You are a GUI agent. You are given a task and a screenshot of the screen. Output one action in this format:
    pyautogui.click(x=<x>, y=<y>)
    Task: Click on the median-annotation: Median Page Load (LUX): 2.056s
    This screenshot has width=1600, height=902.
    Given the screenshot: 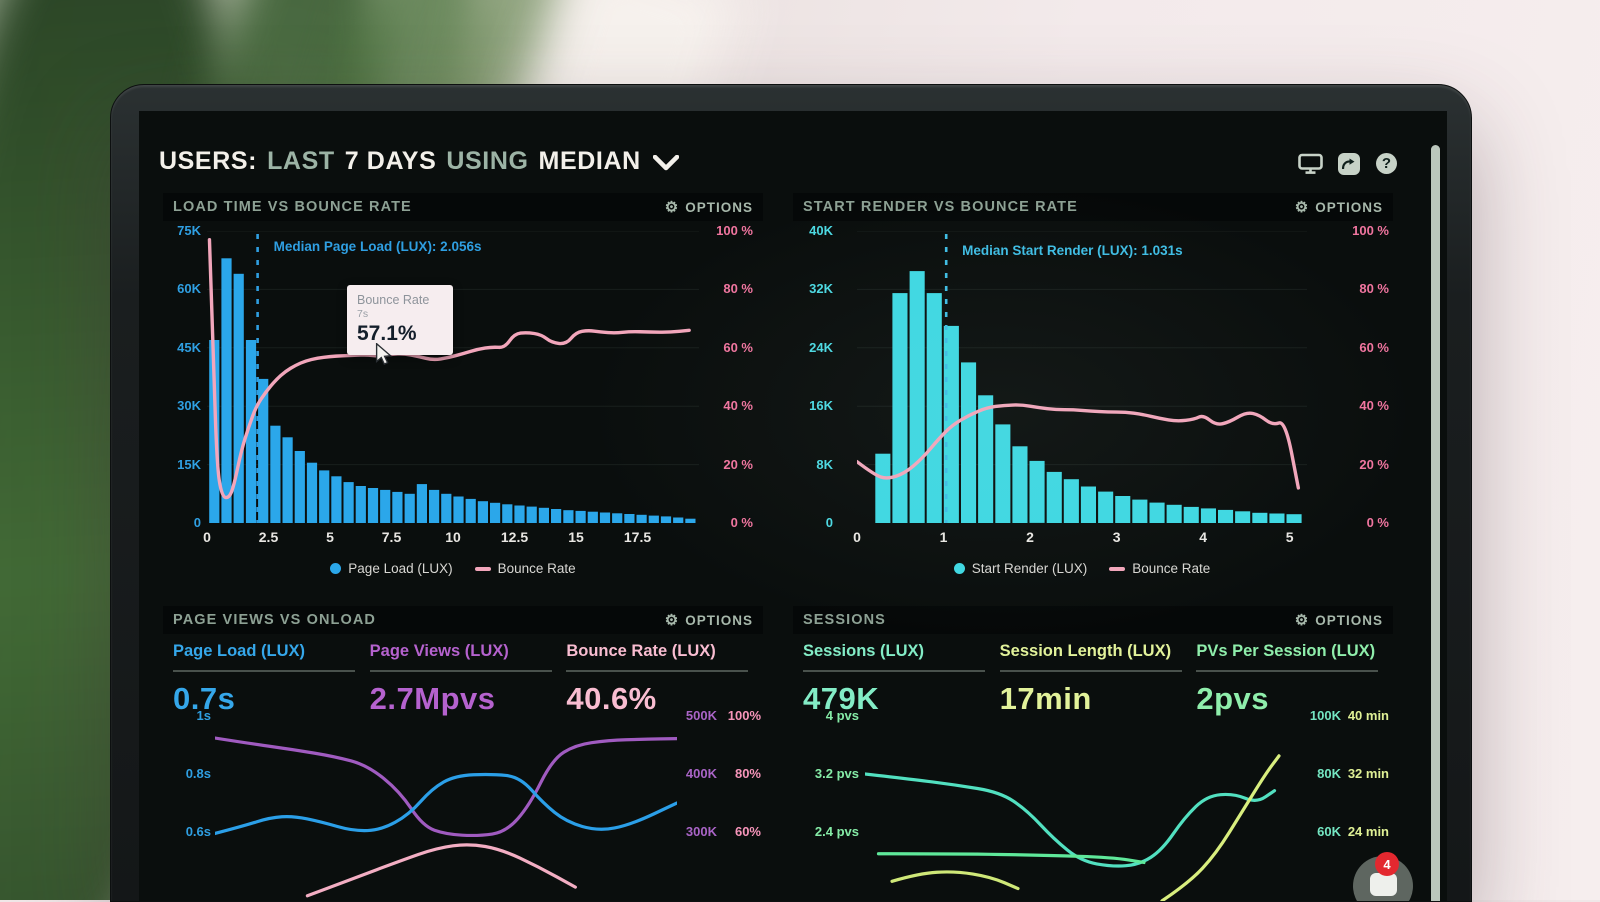 What is the action you would take?
    pyautogui.click(x=378, y=246)
    